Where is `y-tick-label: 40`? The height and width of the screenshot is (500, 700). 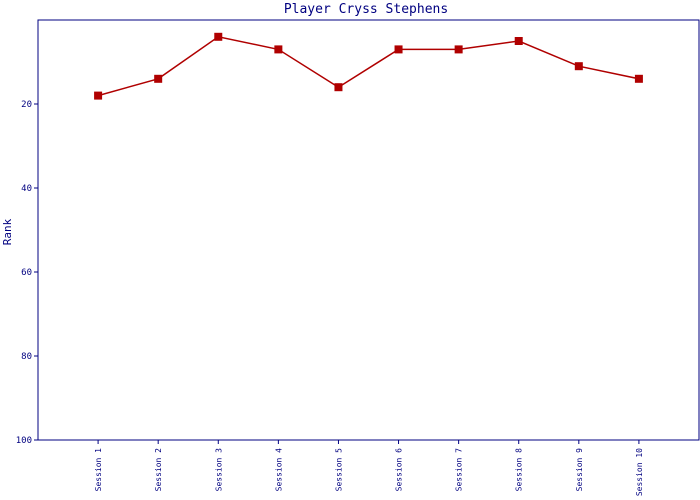 y-tick-label: 40 is located at coordinates (26, 189).